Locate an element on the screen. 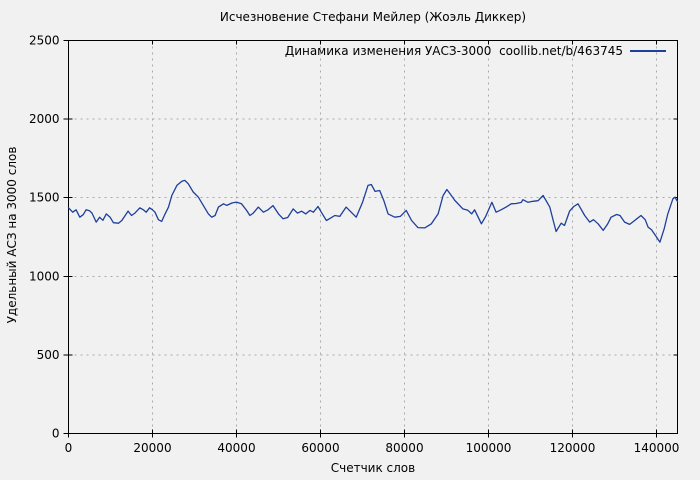  x-tick-label: 80000 is located at coordinates (404, 448).